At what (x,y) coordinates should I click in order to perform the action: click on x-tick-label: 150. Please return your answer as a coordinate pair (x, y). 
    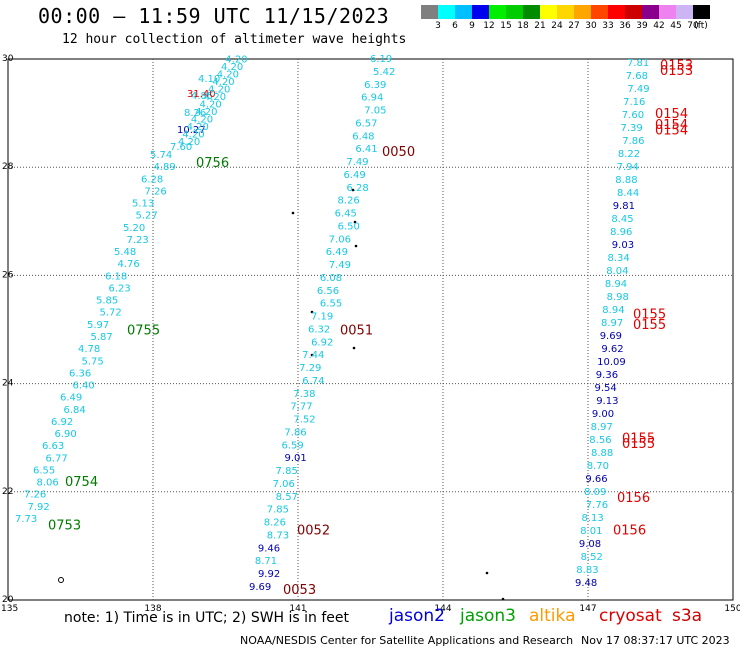
    Looking at the image, I should click on (732, 609).